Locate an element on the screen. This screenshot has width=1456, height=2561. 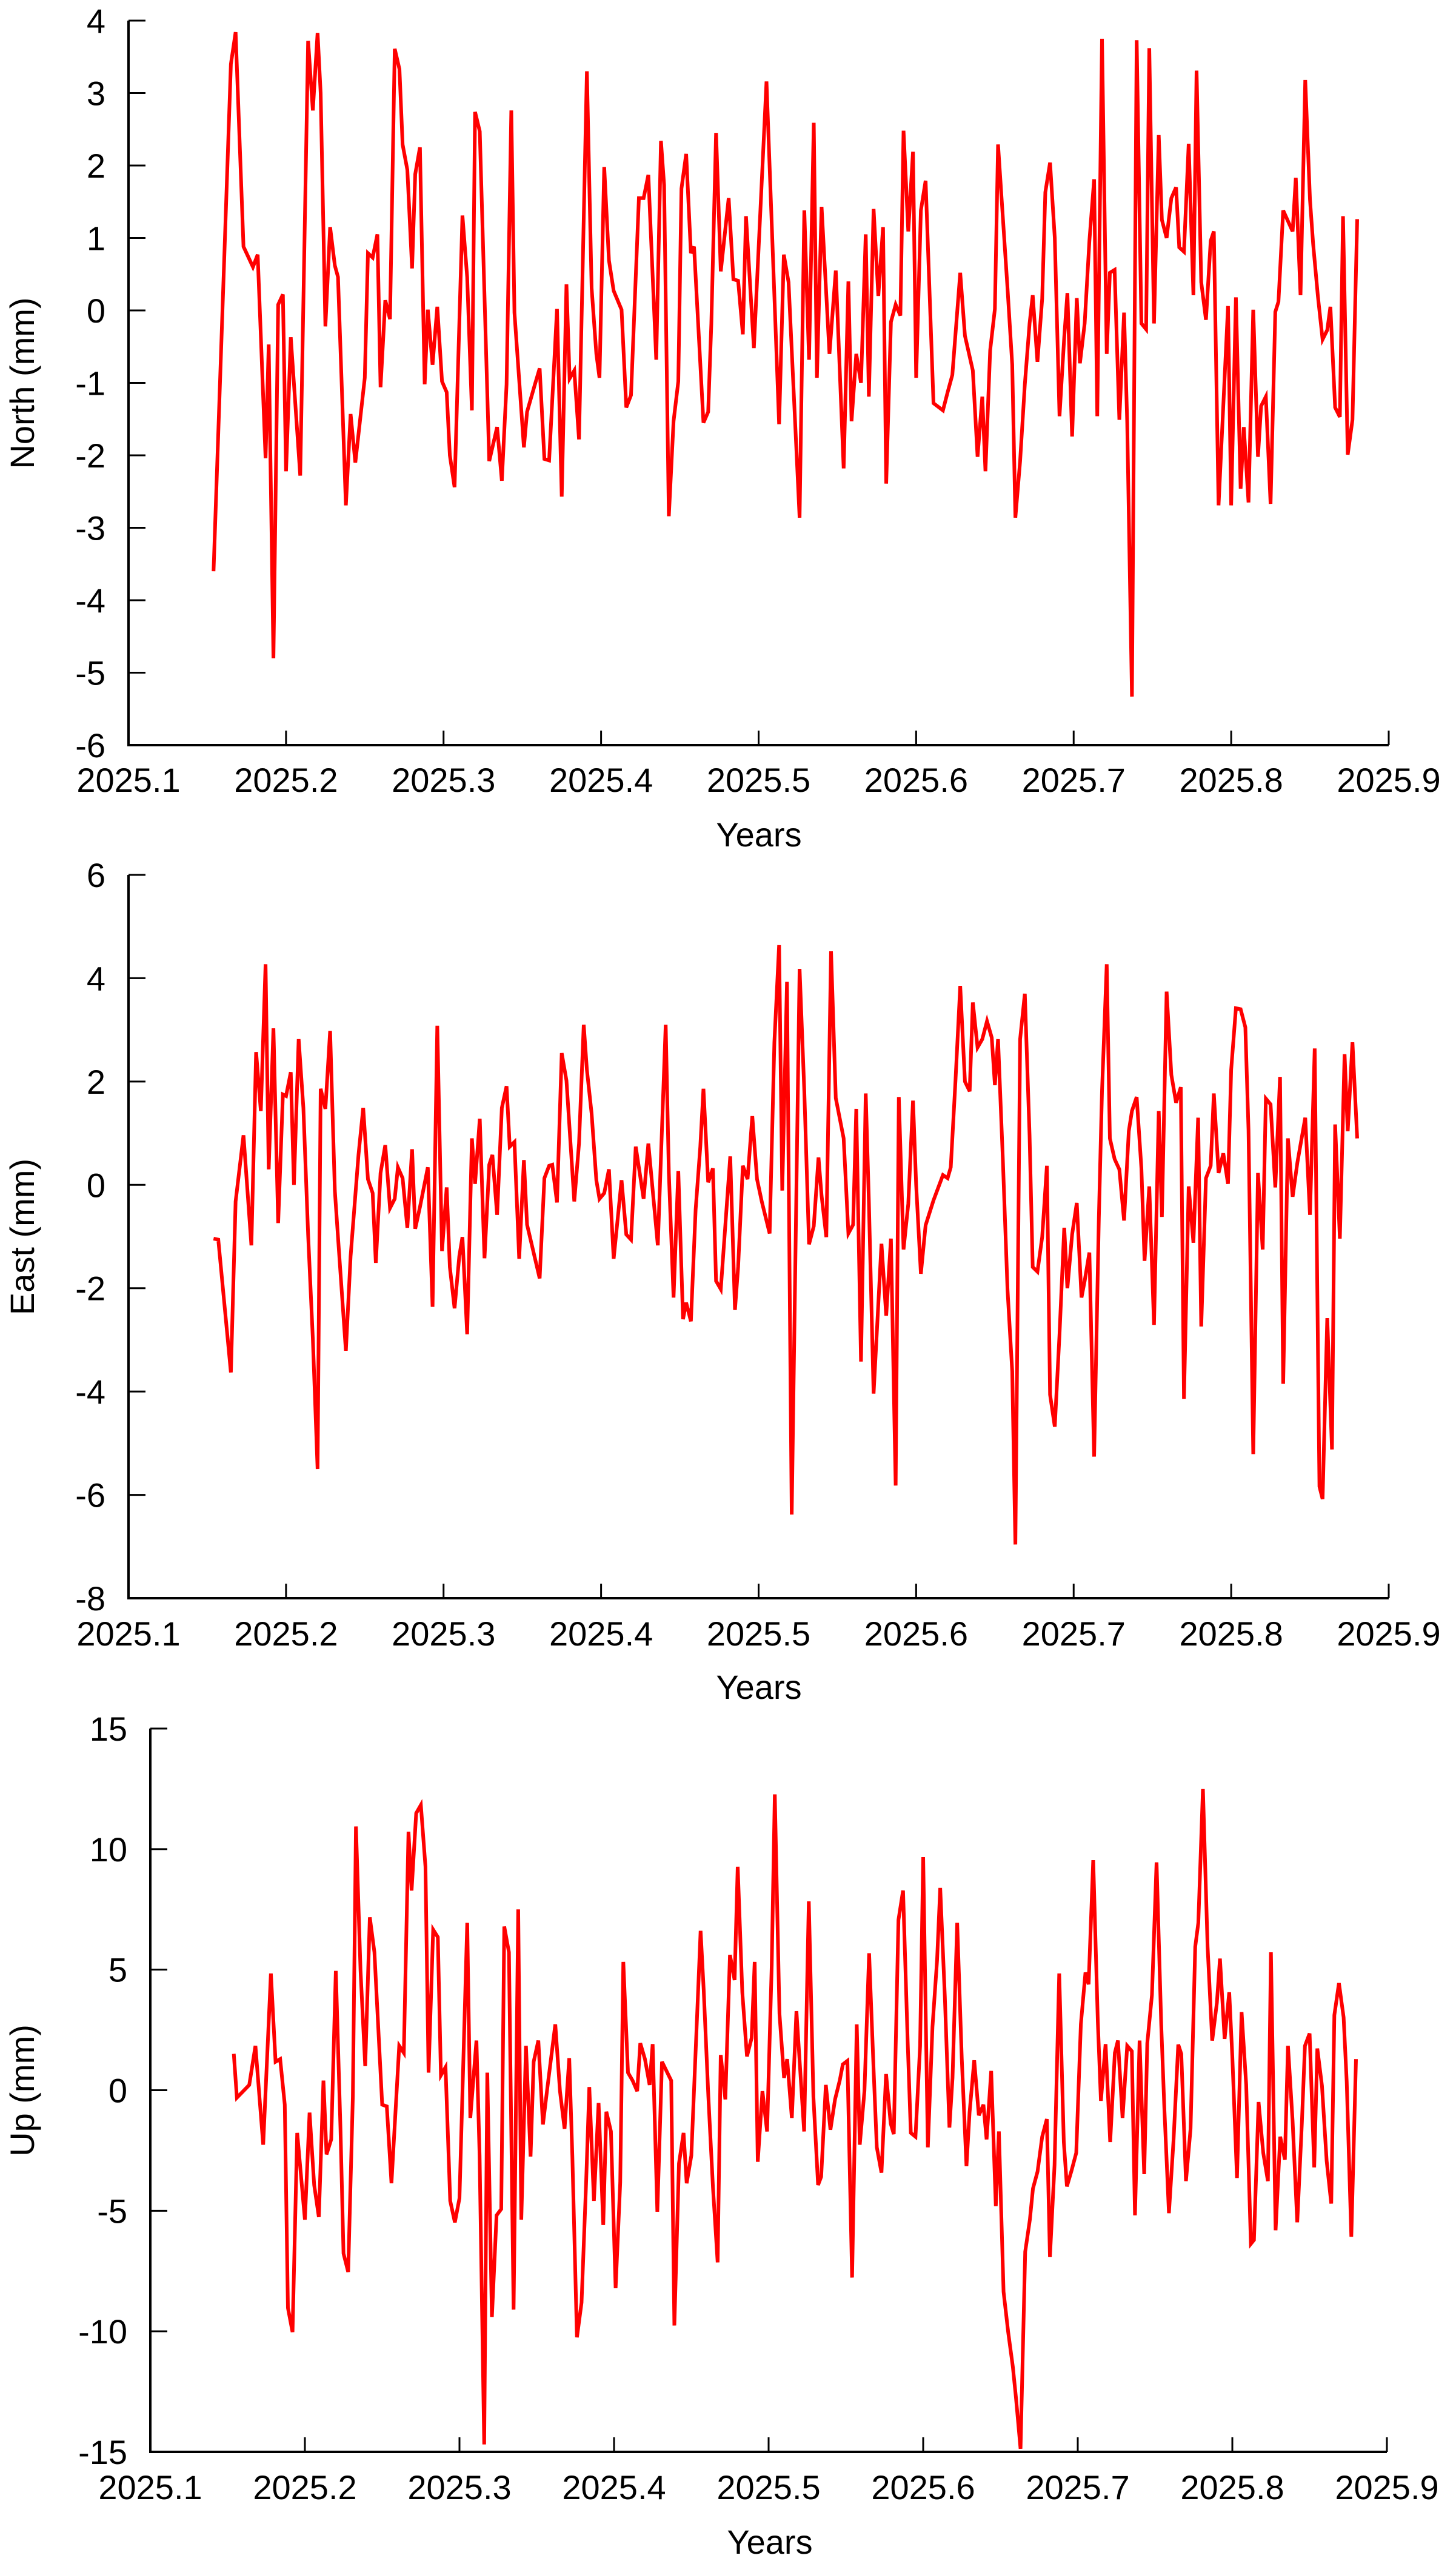
east-x-tick-label: 2025.7 is located at coordinates (1074, 1634).